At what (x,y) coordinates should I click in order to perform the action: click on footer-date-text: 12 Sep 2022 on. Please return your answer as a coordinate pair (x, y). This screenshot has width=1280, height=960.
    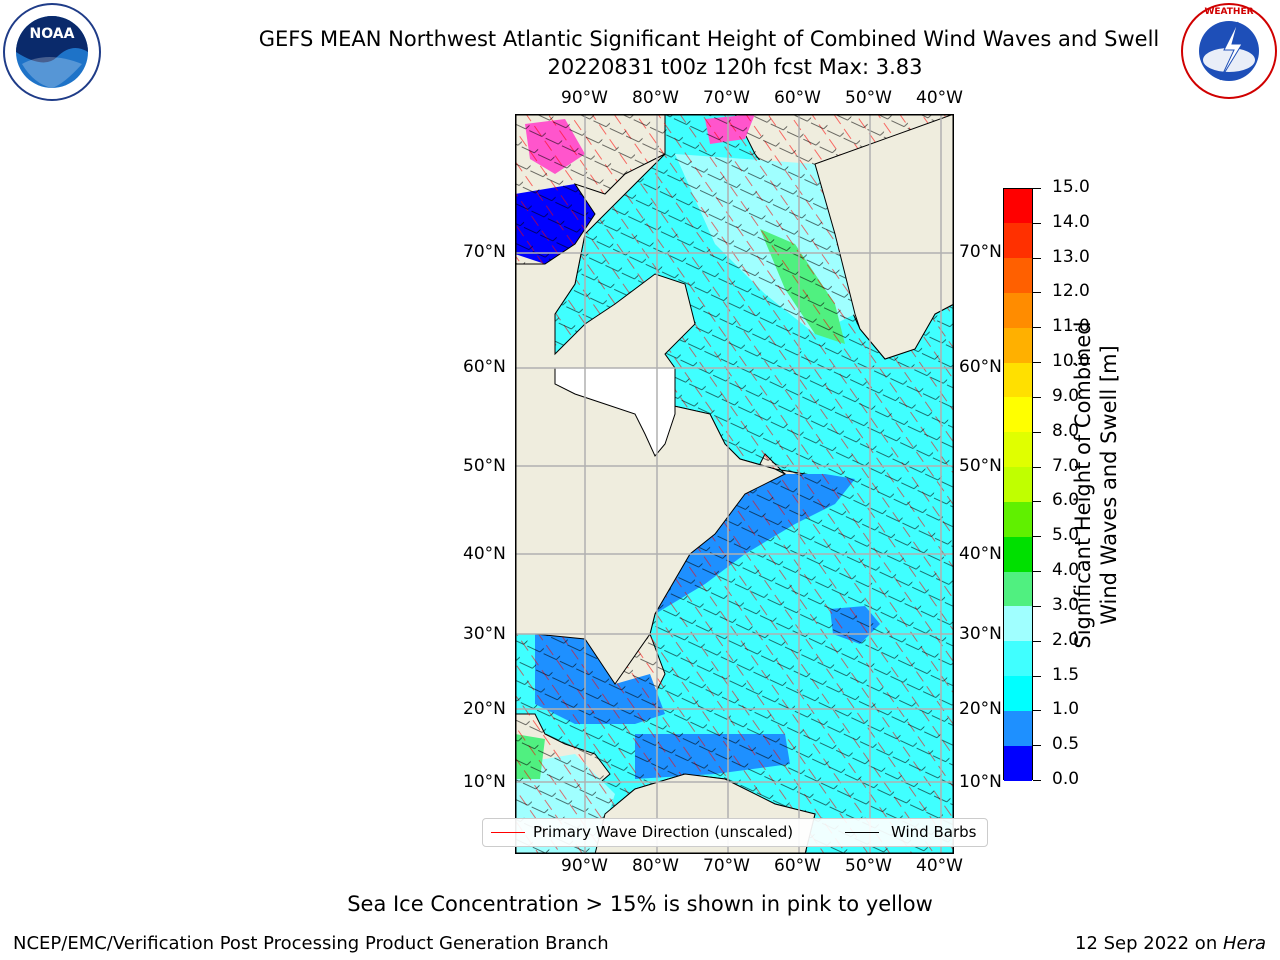
    Looking at the image, I should click on (1149, 943).